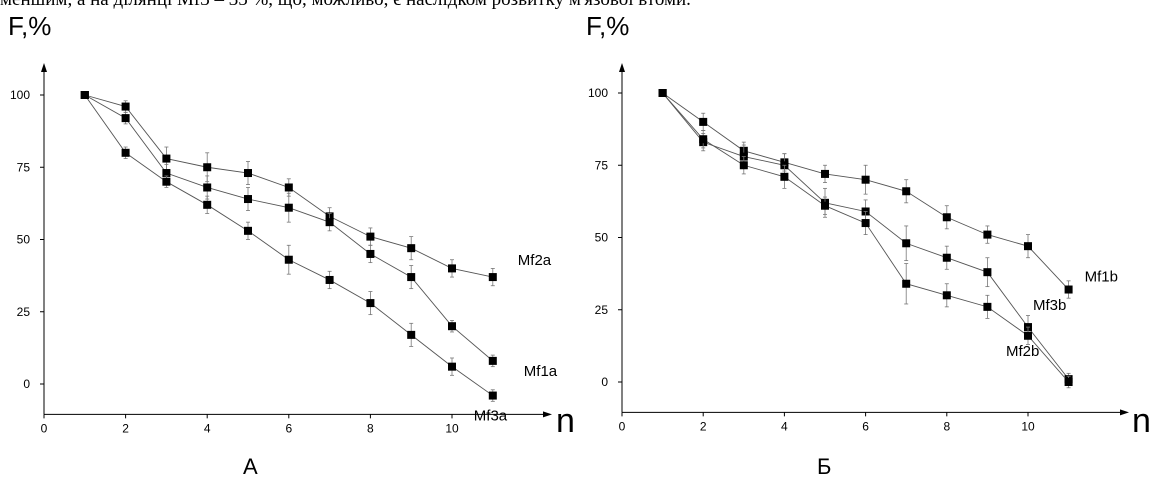  What do you see at coordinates (824, 466) in the screenshot?
I see `panel-label: Б` at bounding box center [824, 466].